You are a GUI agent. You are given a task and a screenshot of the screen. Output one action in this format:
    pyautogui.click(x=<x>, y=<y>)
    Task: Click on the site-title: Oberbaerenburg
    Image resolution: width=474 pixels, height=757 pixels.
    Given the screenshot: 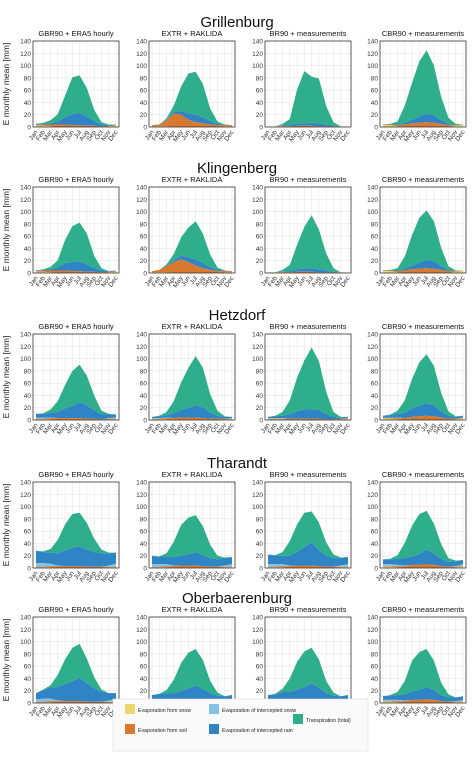 What is the action you would take?
    pyautogui.click(x=237, y=598)
    